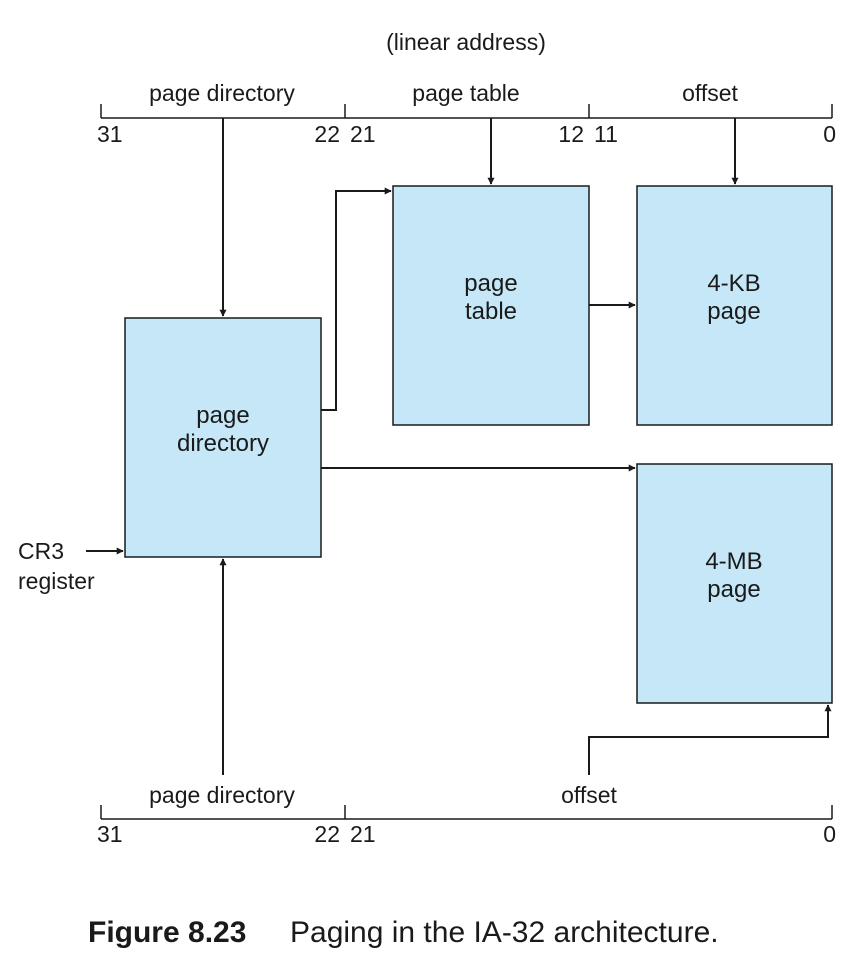  I want to click on top-bit-22: 22, so click(327, 134).